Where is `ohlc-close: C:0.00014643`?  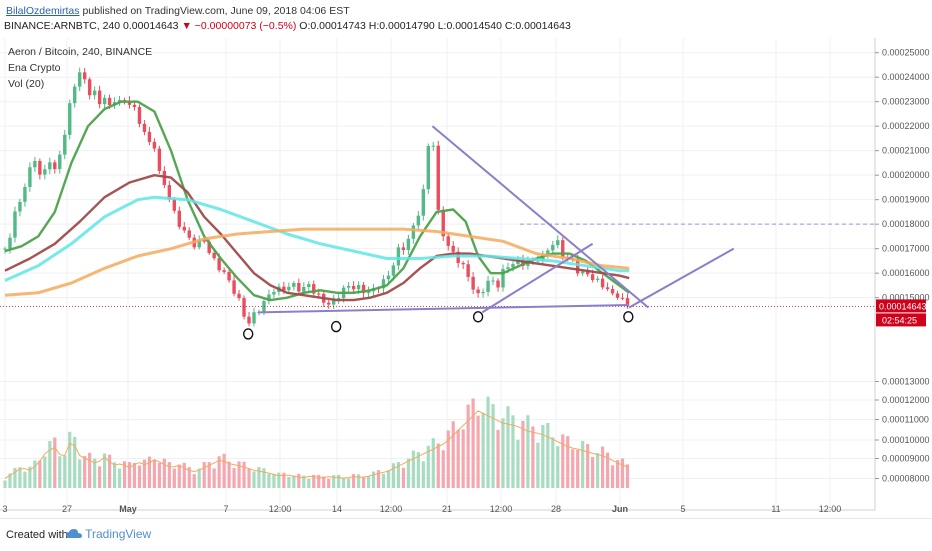
ohlc-close: C:0.00014643 is located at coordinates (537, 26).